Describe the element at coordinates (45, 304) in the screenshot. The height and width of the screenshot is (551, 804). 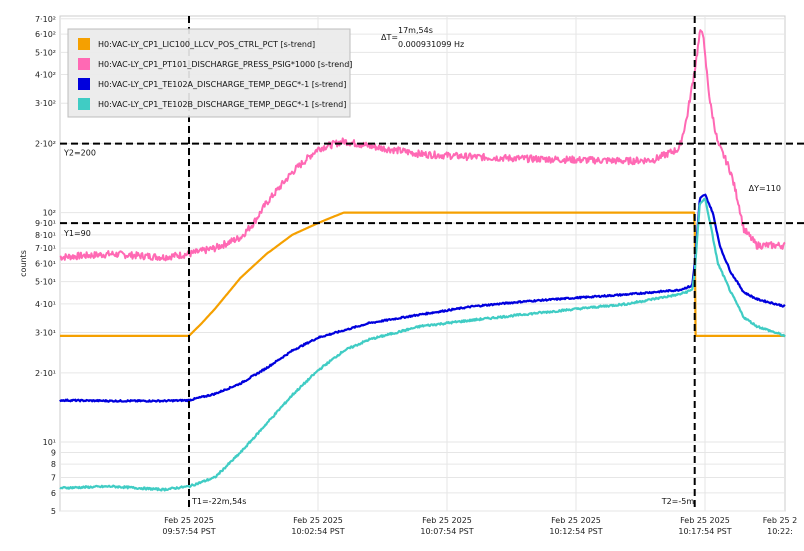
I see `y-tick-label: 4·10¹` at that location.